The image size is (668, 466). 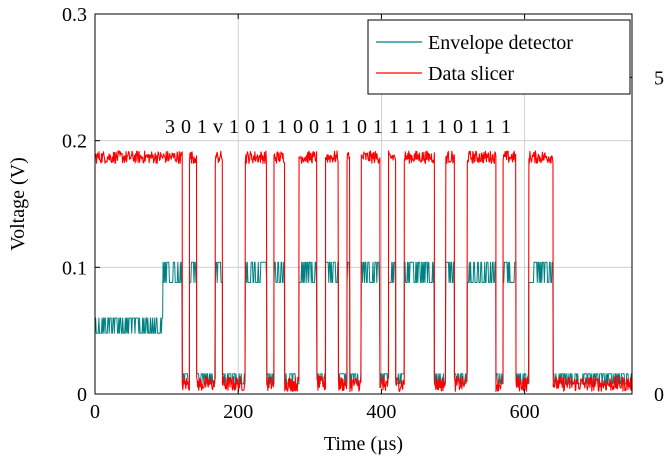 What do you see at coordinates (74, 142) in the screenshot?
I see `y-tick-label: 0.2` at bounding box center [74, 142].